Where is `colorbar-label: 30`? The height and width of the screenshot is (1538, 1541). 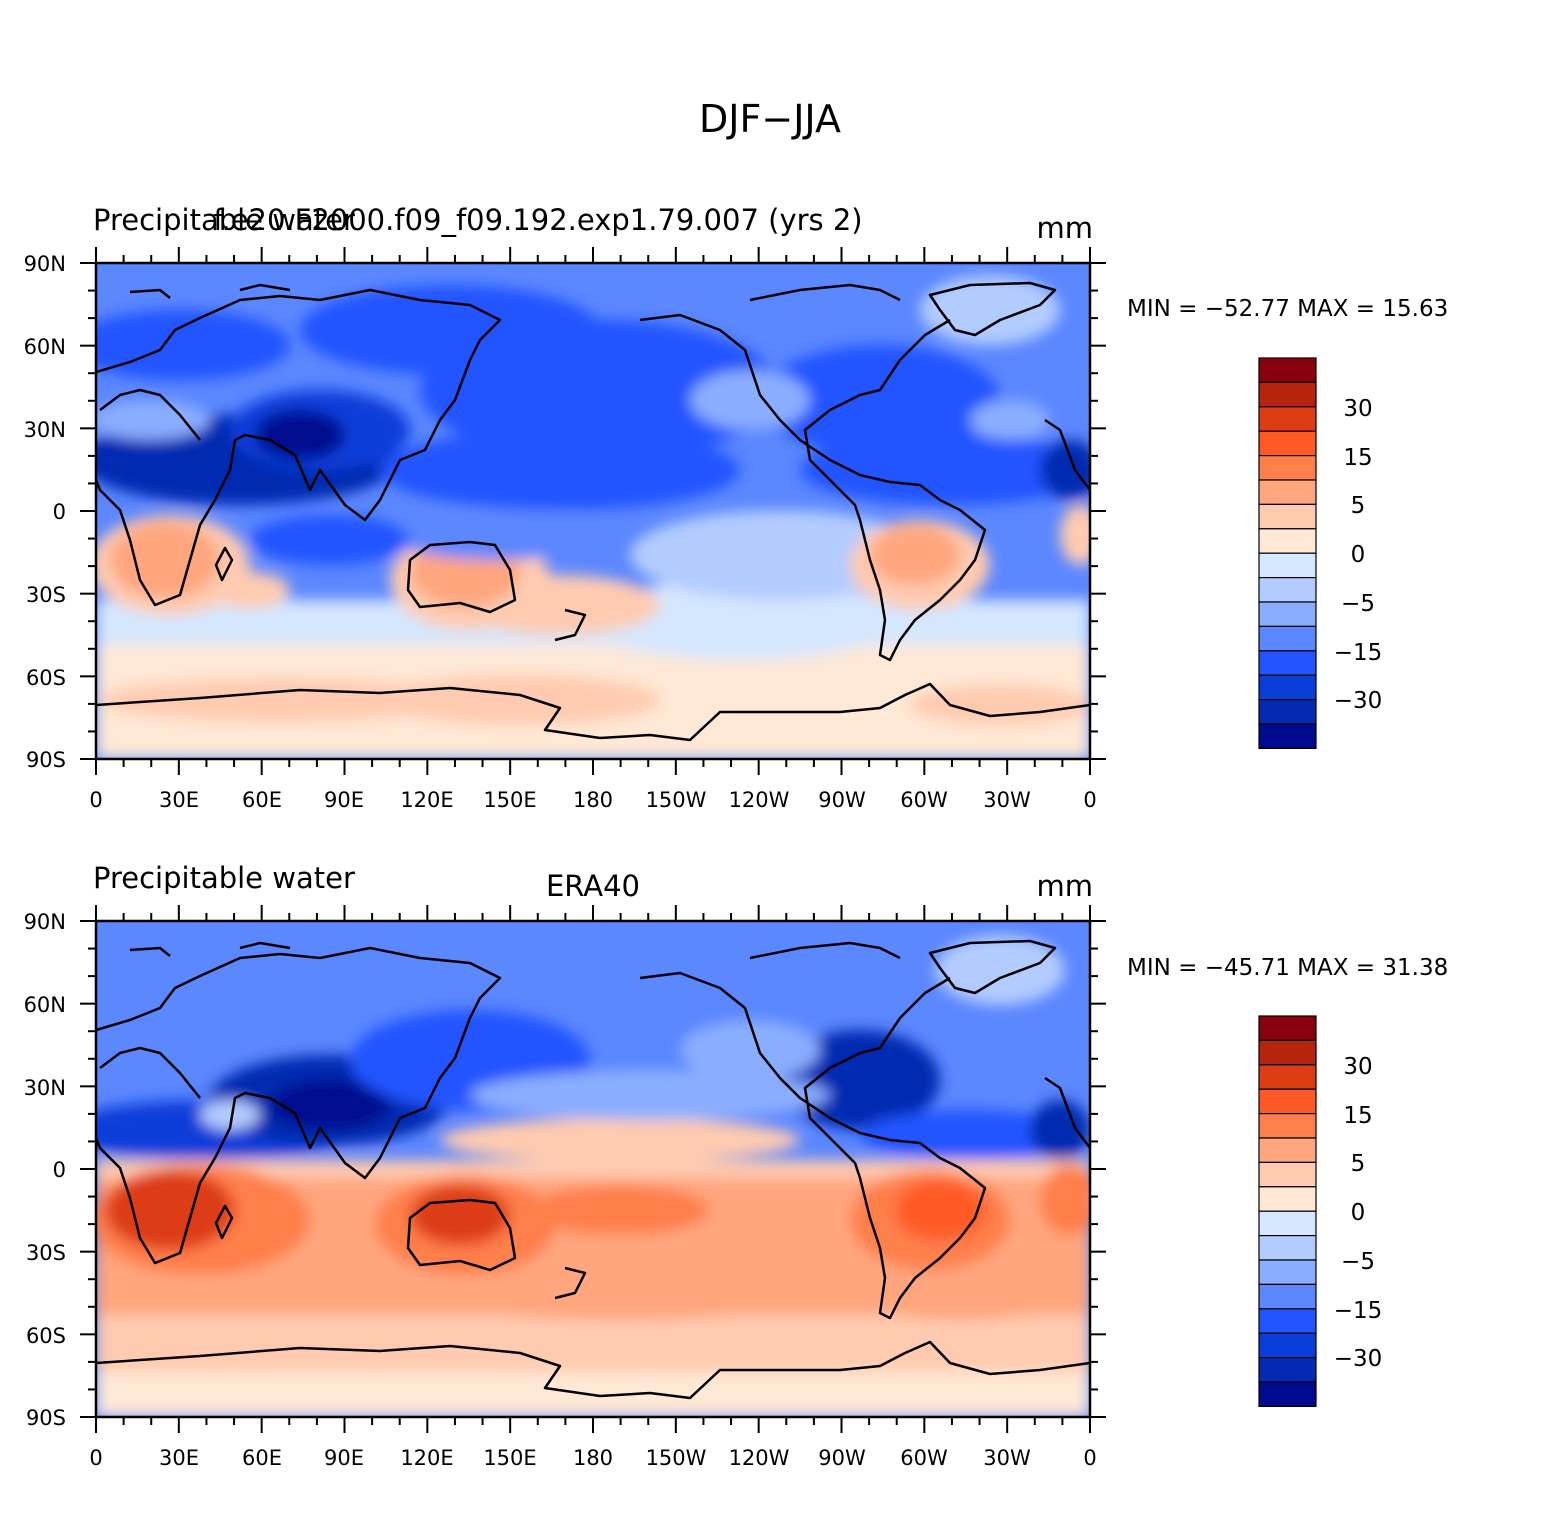 colorbar-label: 30 is located at coordinates (1357, 1067).